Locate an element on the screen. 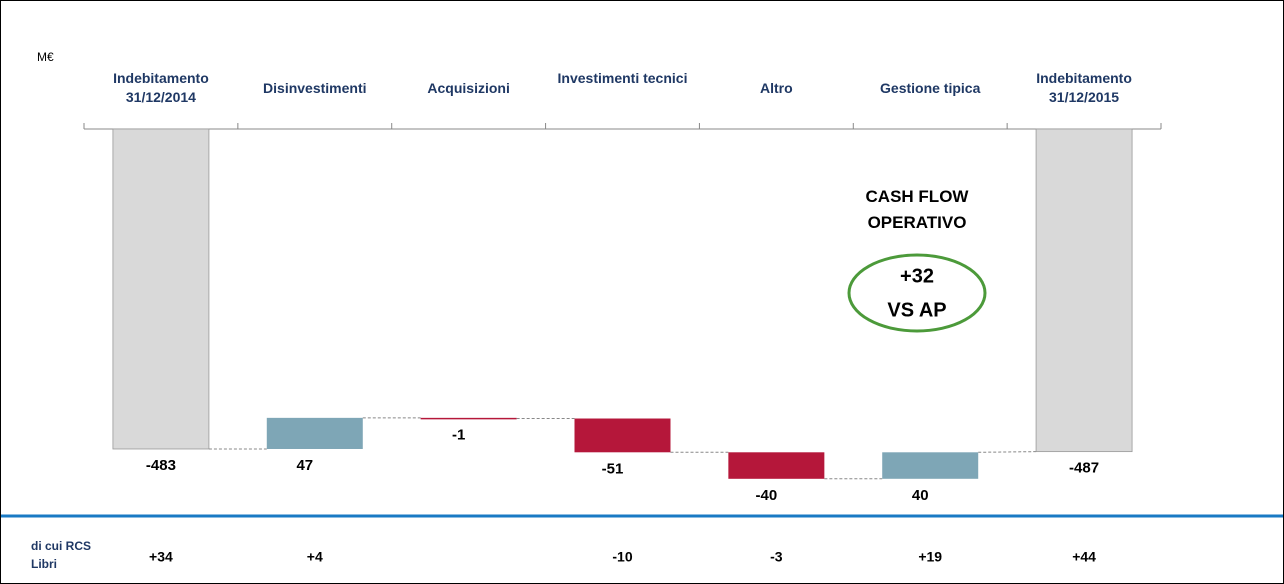 This screenshot has height=584, width=1284. footer-value: -3 is located at coordinates (776, 557).